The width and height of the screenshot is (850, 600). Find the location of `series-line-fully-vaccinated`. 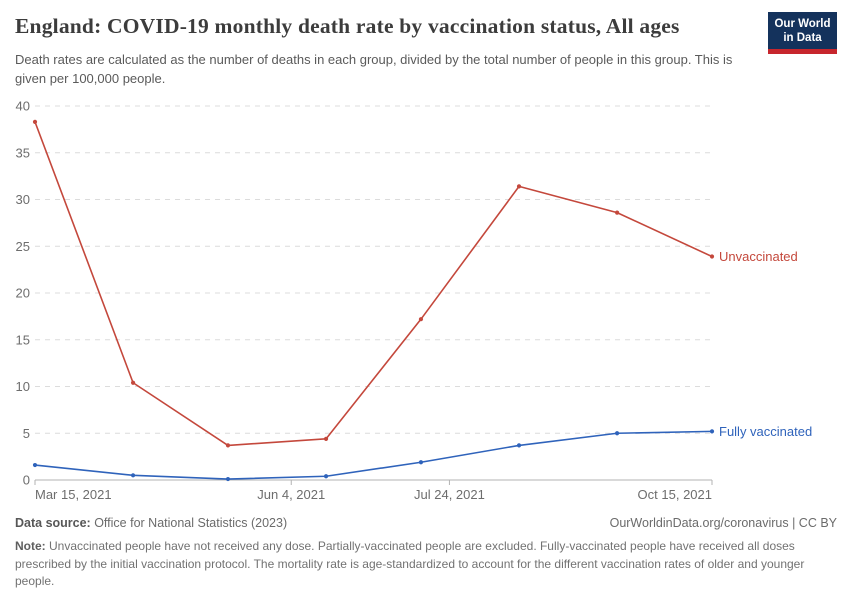

series-line-fully-vaccinated is located at coordinates (373, 455).